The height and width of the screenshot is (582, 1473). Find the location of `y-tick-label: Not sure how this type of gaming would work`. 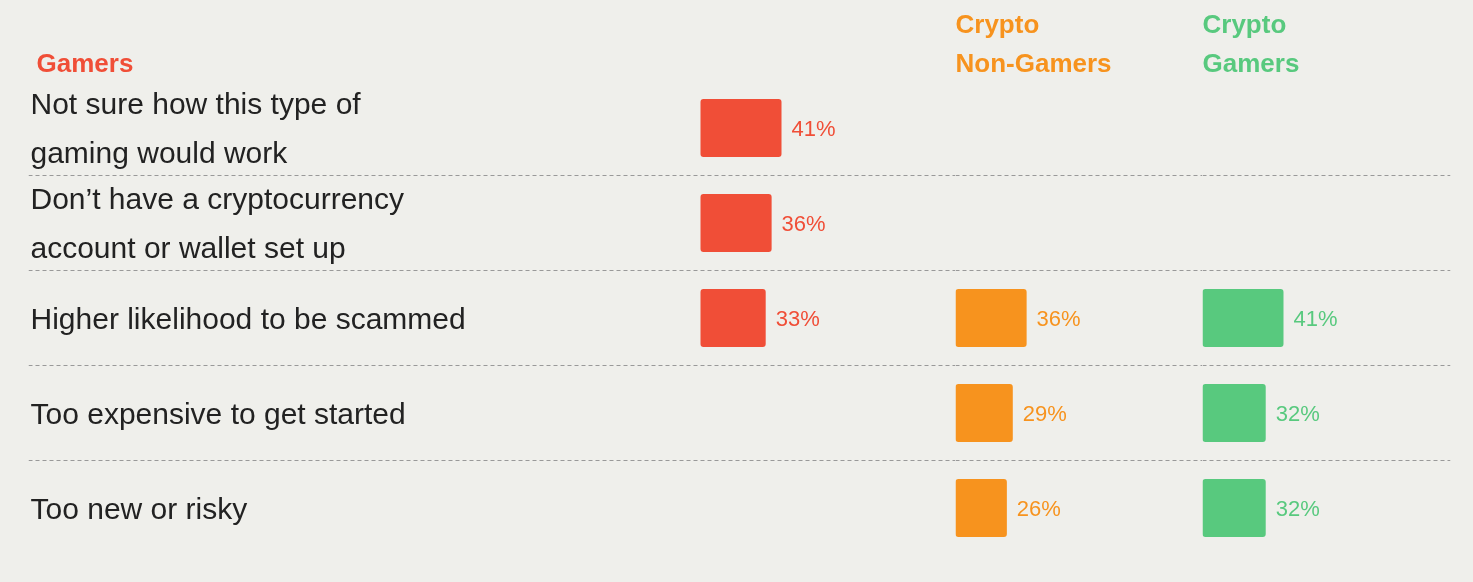

y-tick-label: Not sure how this type of gaming would work is located at coordinates (196, 128).